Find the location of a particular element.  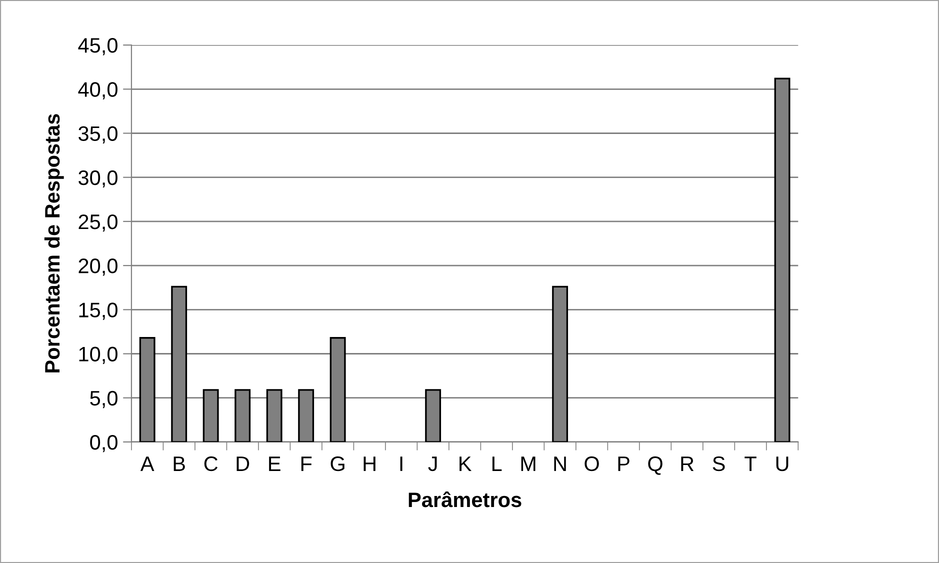

y-tick-label: 15,0 is located at coordinates (98, 311).